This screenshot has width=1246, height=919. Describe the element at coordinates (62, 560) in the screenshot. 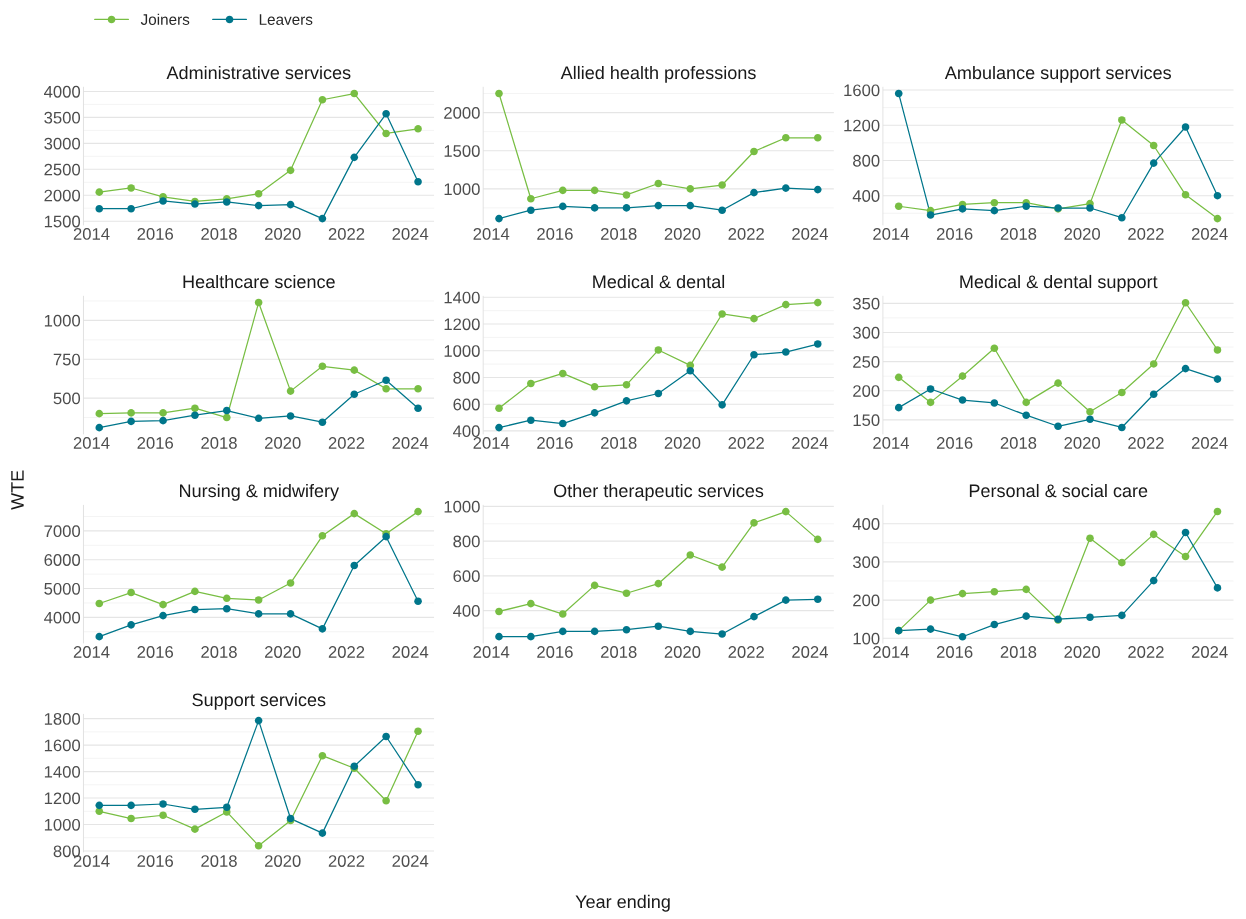

I see `y-tick-label: 6000` at that location.